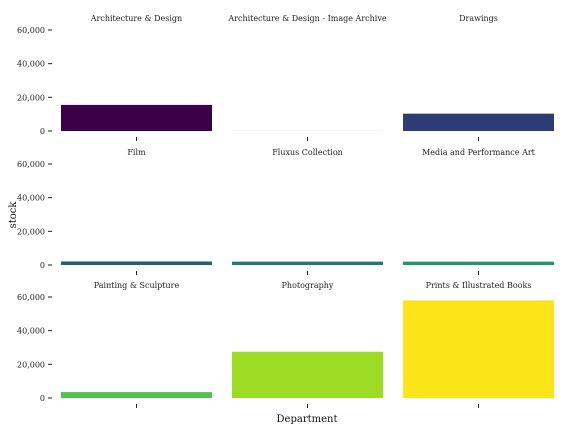 The width and height of the screenshot is (576, 432). Describe the element at coordinates (307, 152) in the screenshot. I see `facet-title: Fluxus Collection` at that location.